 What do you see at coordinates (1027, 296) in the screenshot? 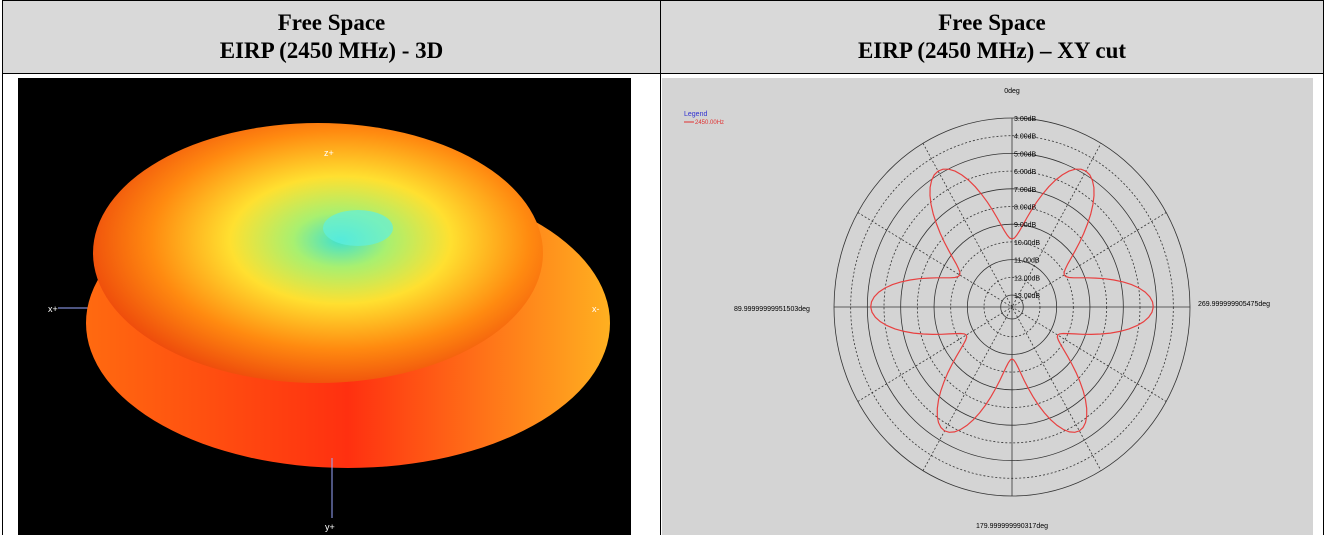
I see `ring-label: 13.00dB` at bounding box center [1027, 296].